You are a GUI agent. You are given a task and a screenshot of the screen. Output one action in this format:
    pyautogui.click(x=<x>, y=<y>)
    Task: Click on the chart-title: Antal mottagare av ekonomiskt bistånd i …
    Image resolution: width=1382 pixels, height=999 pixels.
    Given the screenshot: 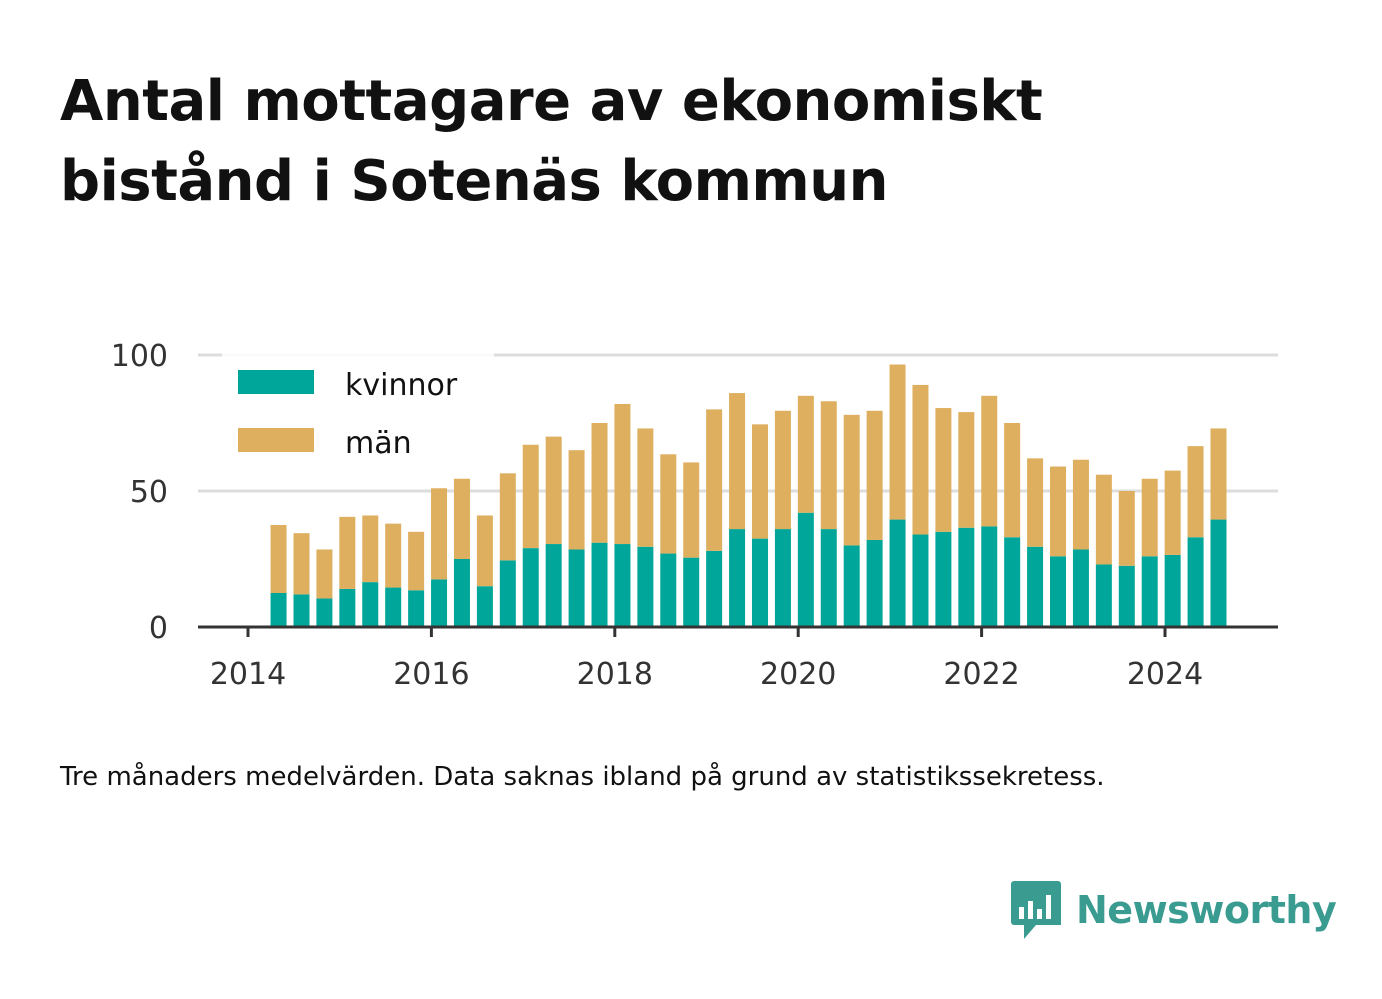 What is the action you would take?
    pyautogui.click(x=551, y=141)
    